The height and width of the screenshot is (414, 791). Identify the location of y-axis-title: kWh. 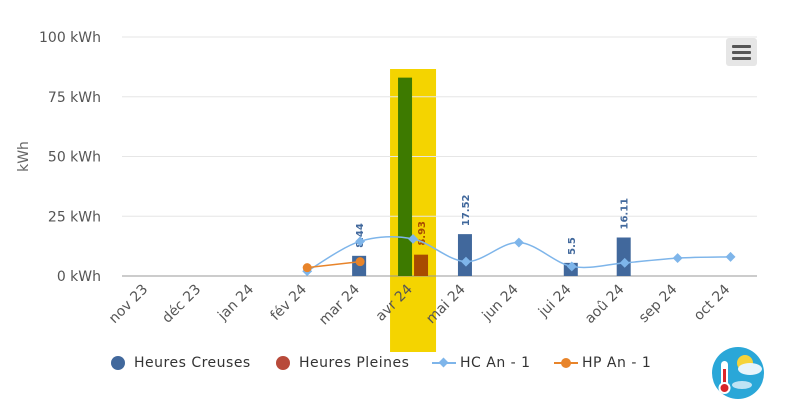
(24, 156).